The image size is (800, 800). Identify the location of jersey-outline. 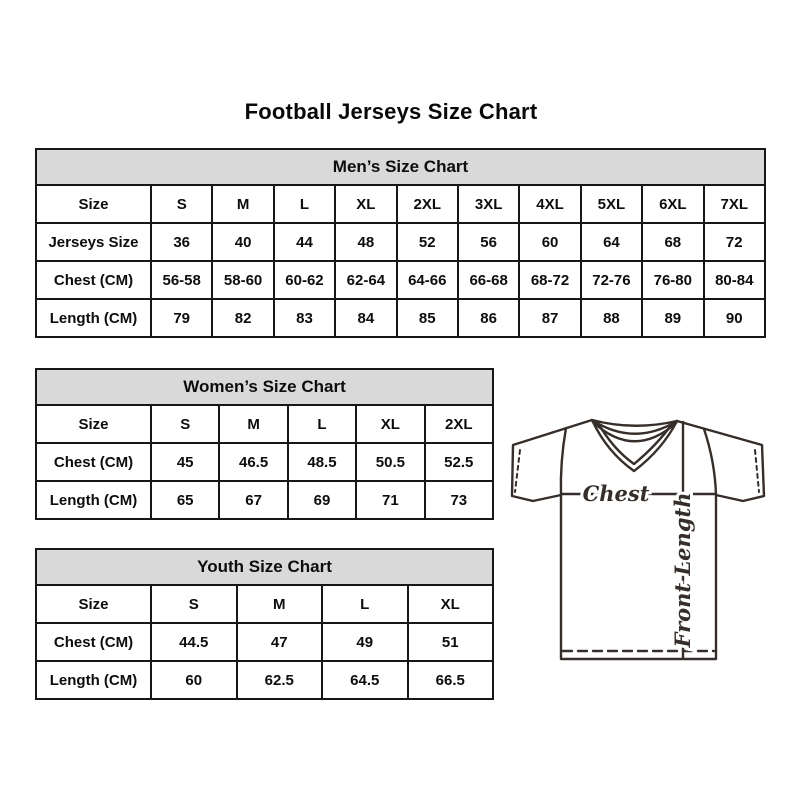
(638, 539).